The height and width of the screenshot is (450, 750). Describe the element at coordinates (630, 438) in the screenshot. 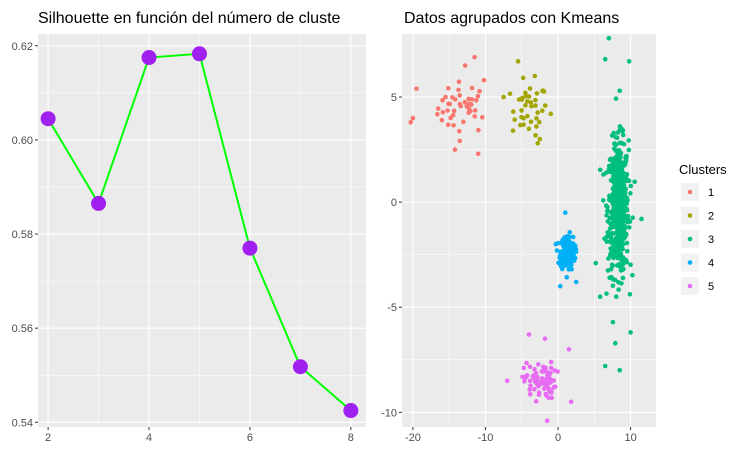

I see `x-tick-label: 10` at that location.